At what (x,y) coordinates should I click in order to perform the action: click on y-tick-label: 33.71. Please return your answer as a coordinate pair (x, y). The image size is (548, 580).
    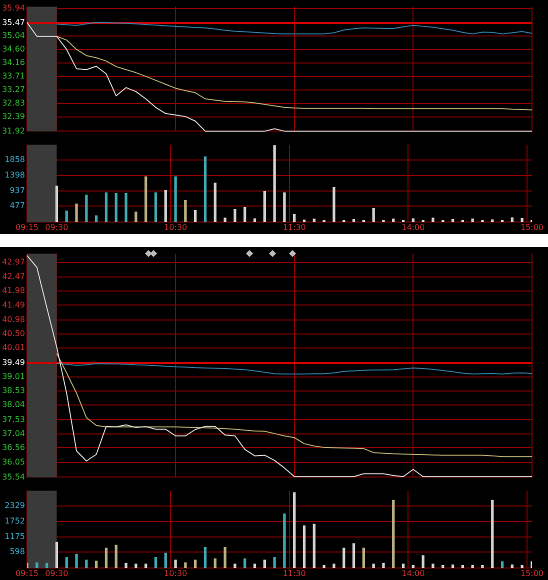
    Looking at the image, I should click on (13, 76).